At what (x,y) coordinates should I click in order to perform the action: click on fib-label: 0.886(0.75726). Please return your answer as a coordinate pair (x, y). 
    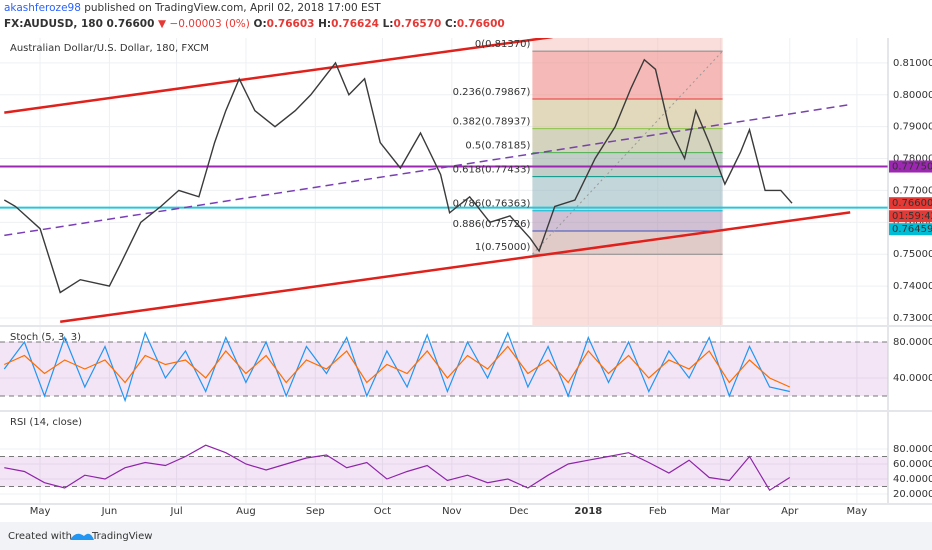
    Looking at the image, I should click on (492, 224).